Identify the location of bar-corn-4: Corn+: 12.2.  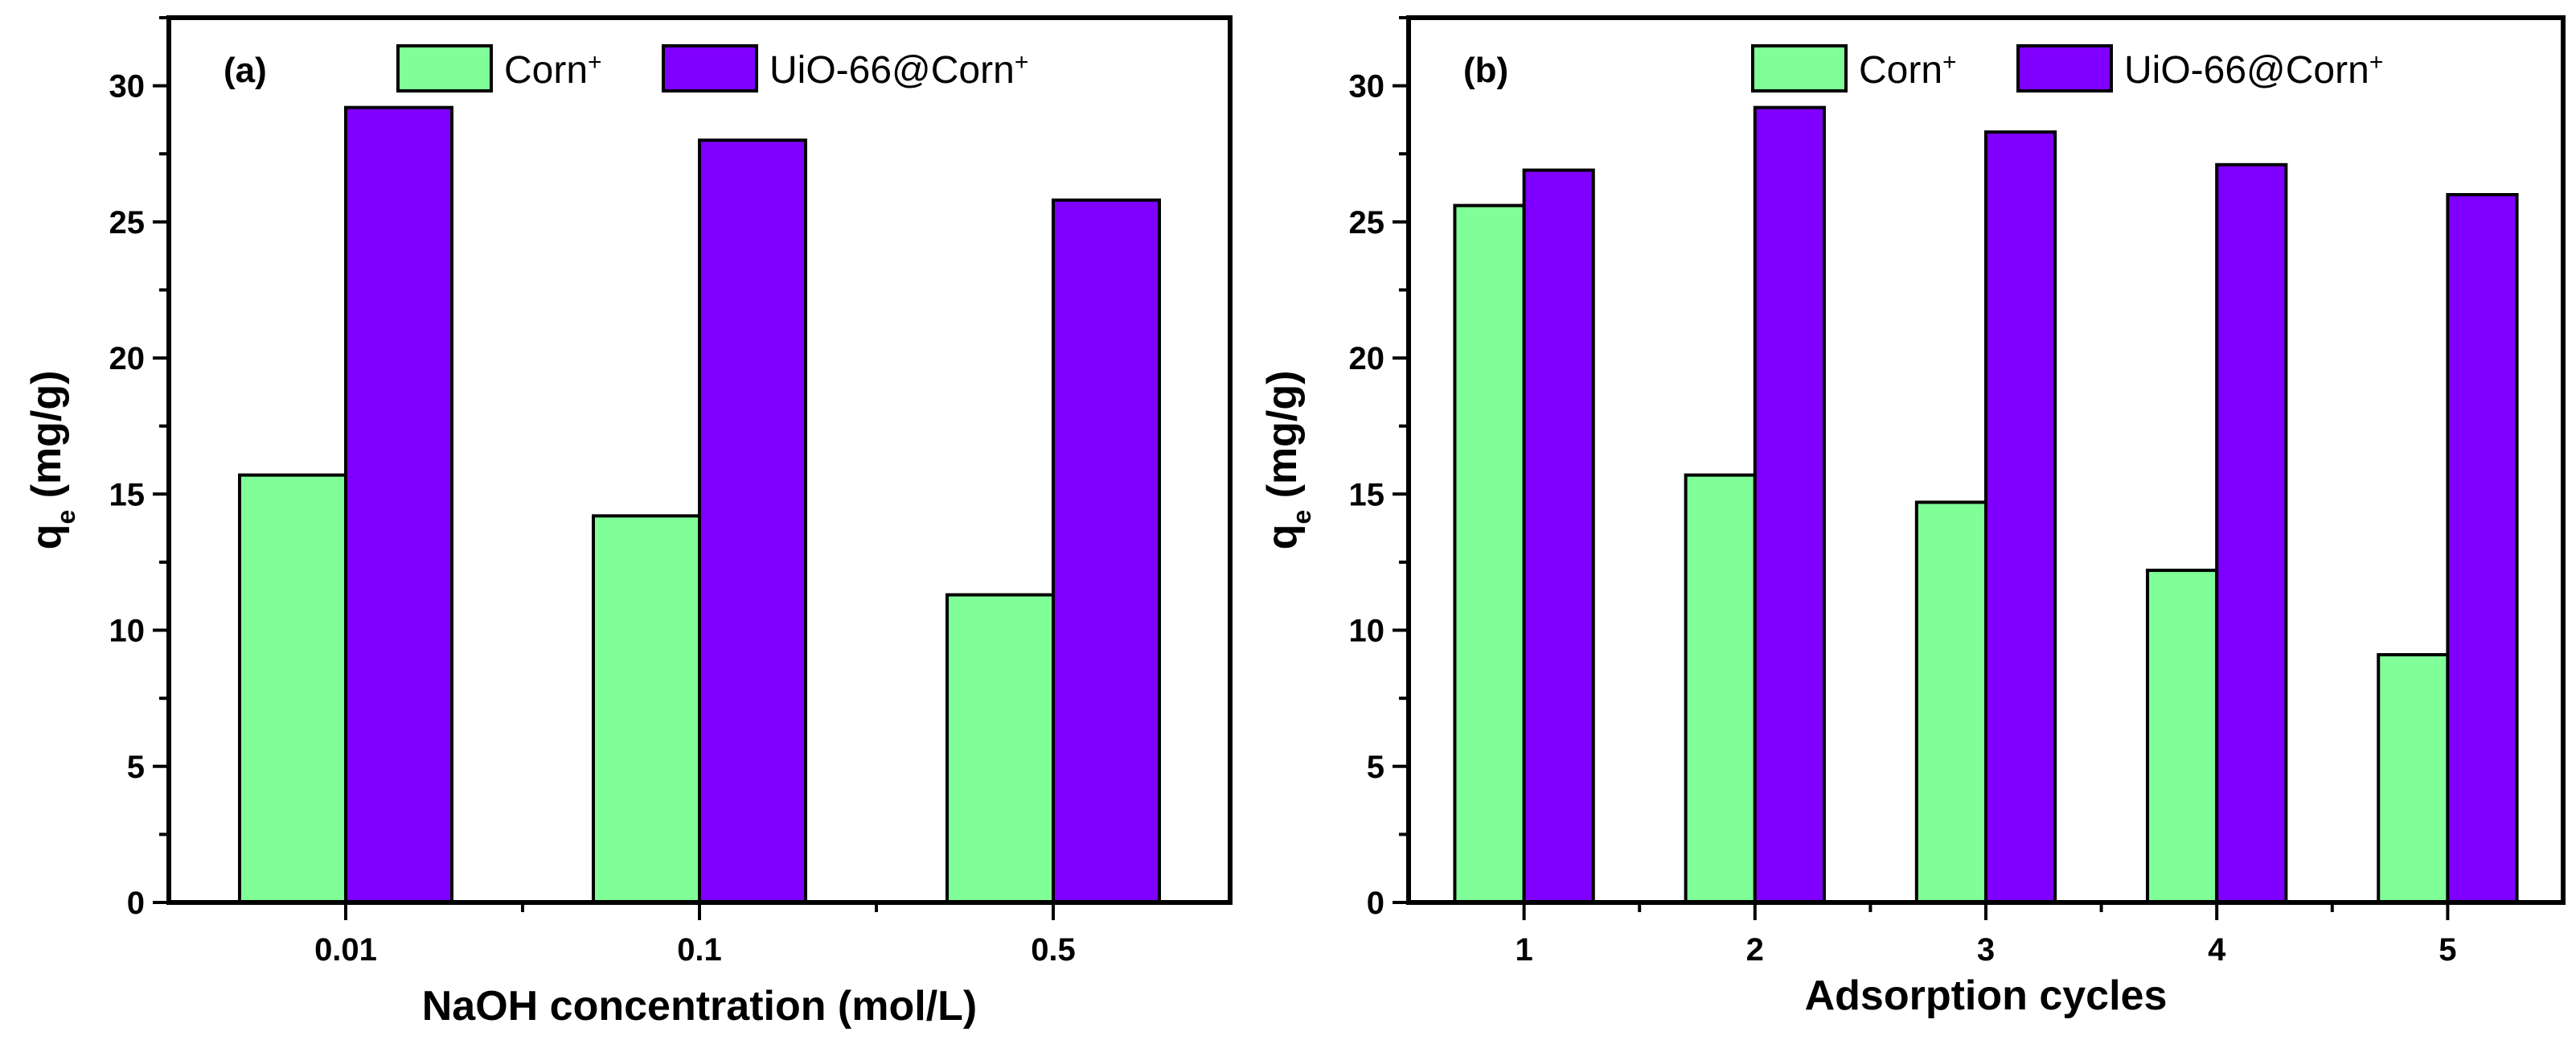
(2182, 736).